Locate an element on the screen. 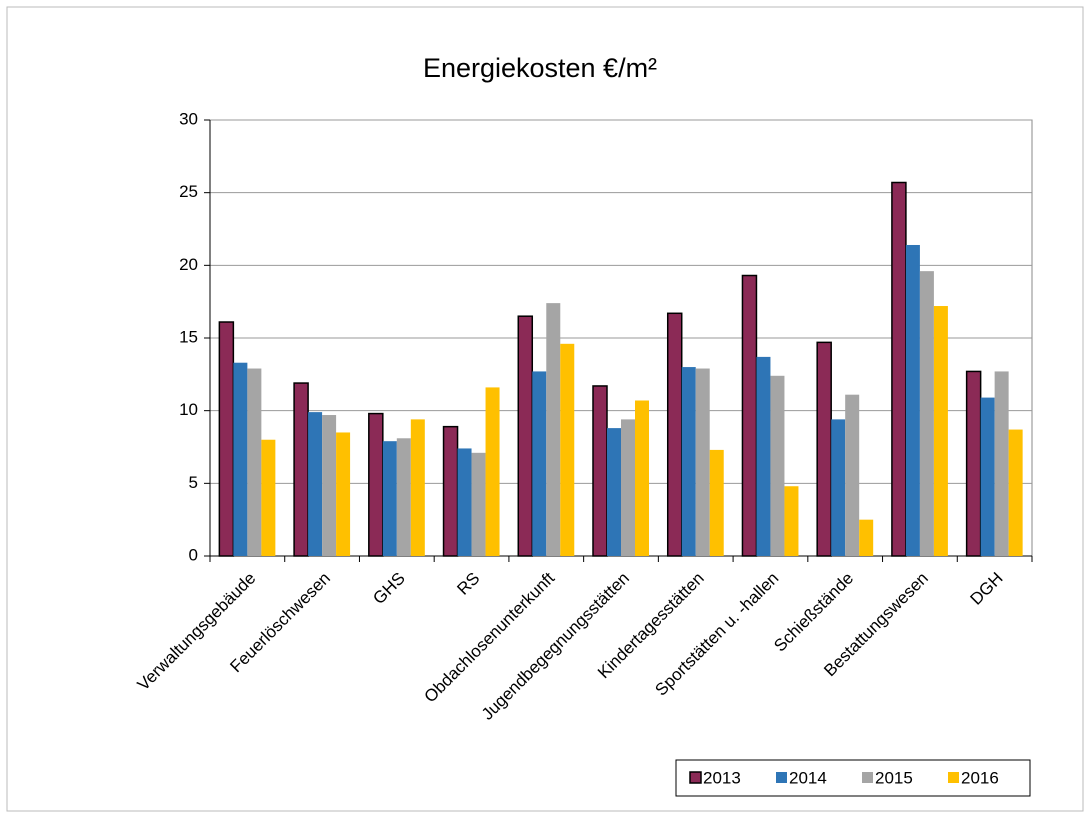  legend-label: 2013 is located at coordinates (722, 777).